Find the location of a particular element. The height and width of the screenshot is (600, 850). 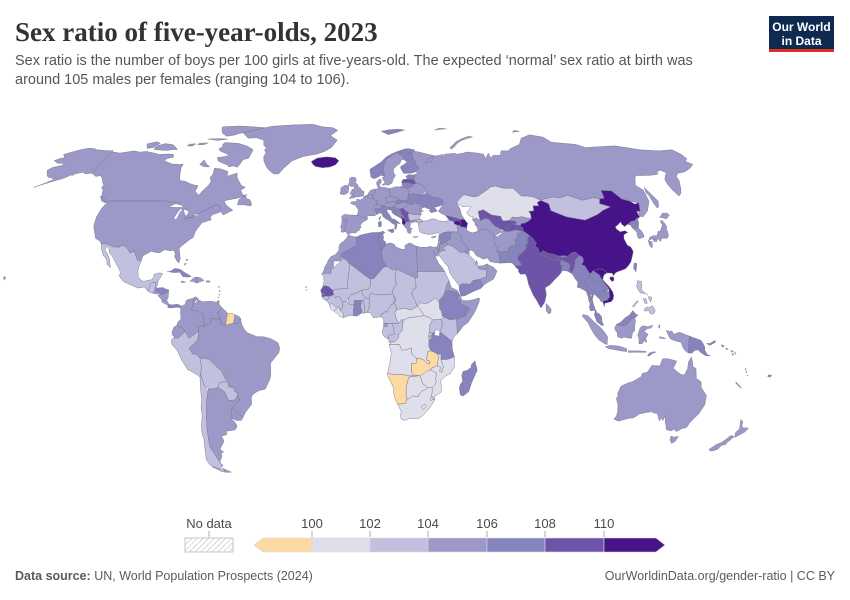

svg-text: 108 is located at coordinates (545, 523).